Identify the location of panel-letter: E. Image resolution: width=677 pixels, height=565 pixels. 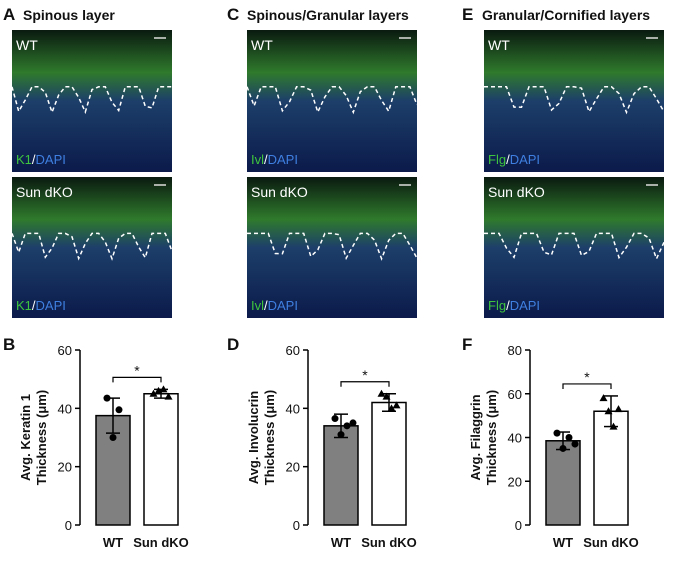
(467, 14).